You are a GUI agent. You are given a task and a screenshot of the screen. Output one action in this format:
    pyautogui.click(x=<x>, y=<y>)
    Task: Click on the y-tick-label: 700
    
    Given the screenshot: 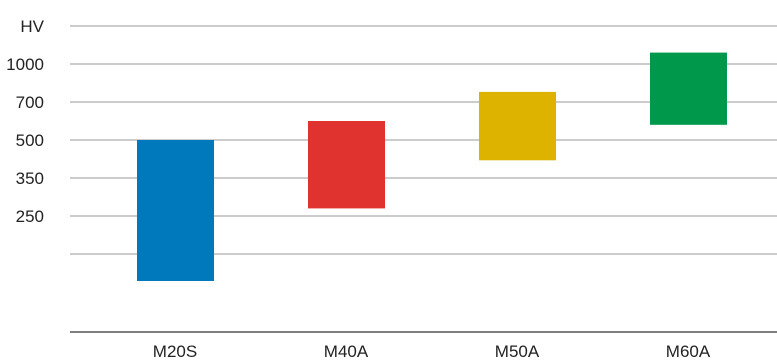 What is the action you would take?
    pyautogui.click(x=30, y=102)
    